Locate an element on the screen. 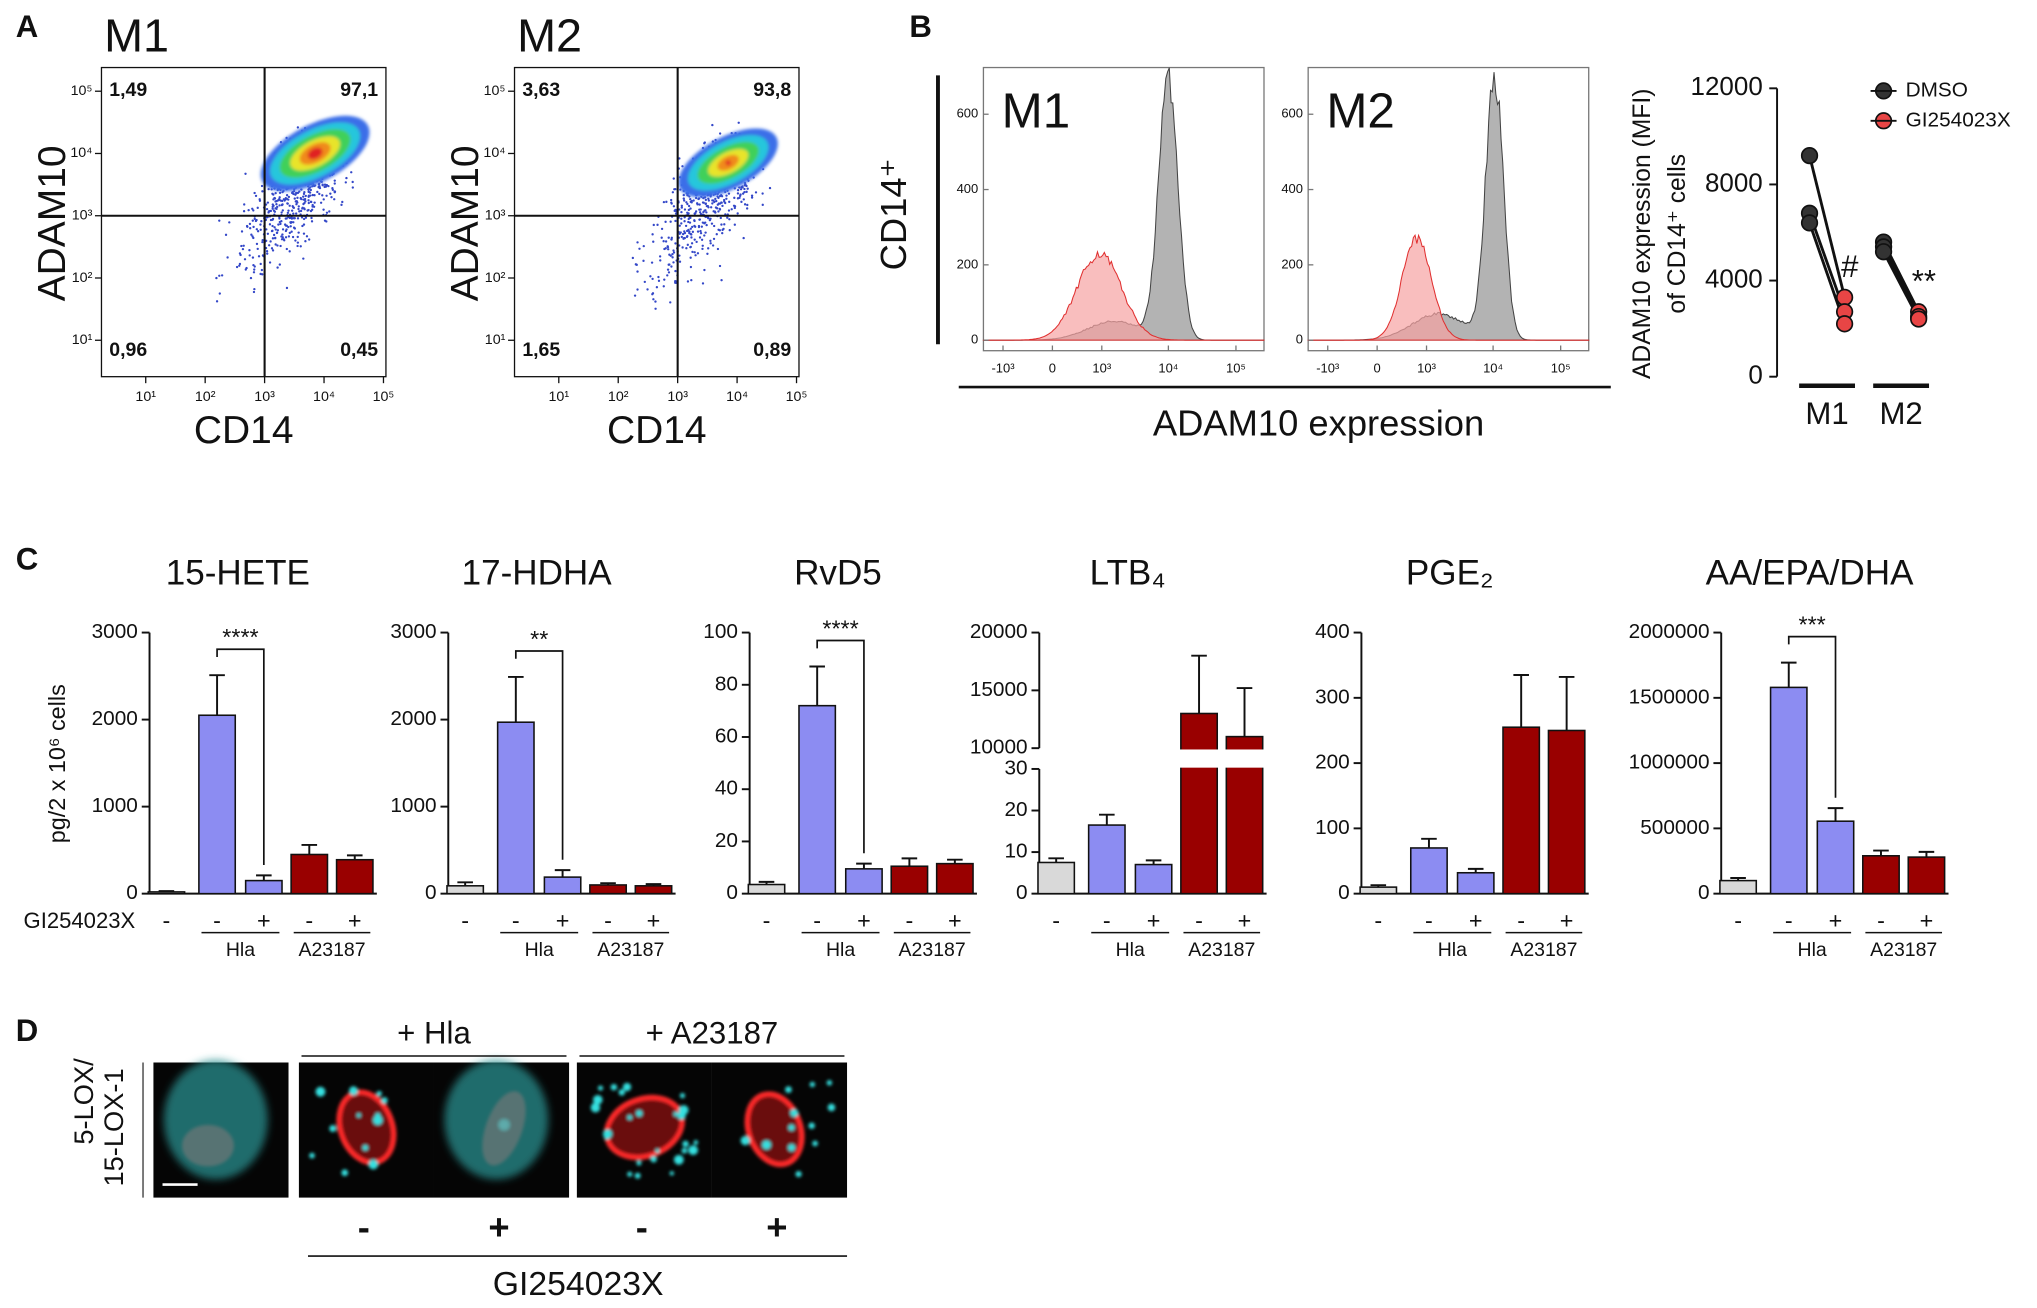 The height and width of the screenshot is (1308, 2037). panel-label: A is located at coordinates (27, 26).